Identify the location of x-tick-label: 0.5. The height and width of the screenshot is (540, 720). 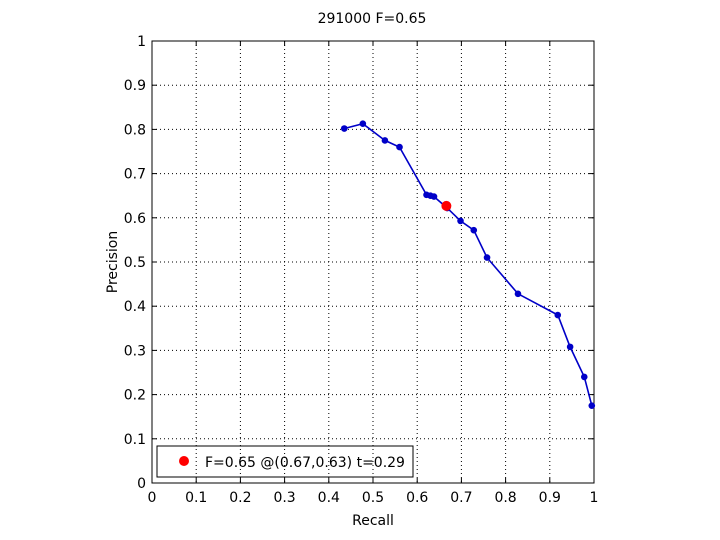
(373, 498).